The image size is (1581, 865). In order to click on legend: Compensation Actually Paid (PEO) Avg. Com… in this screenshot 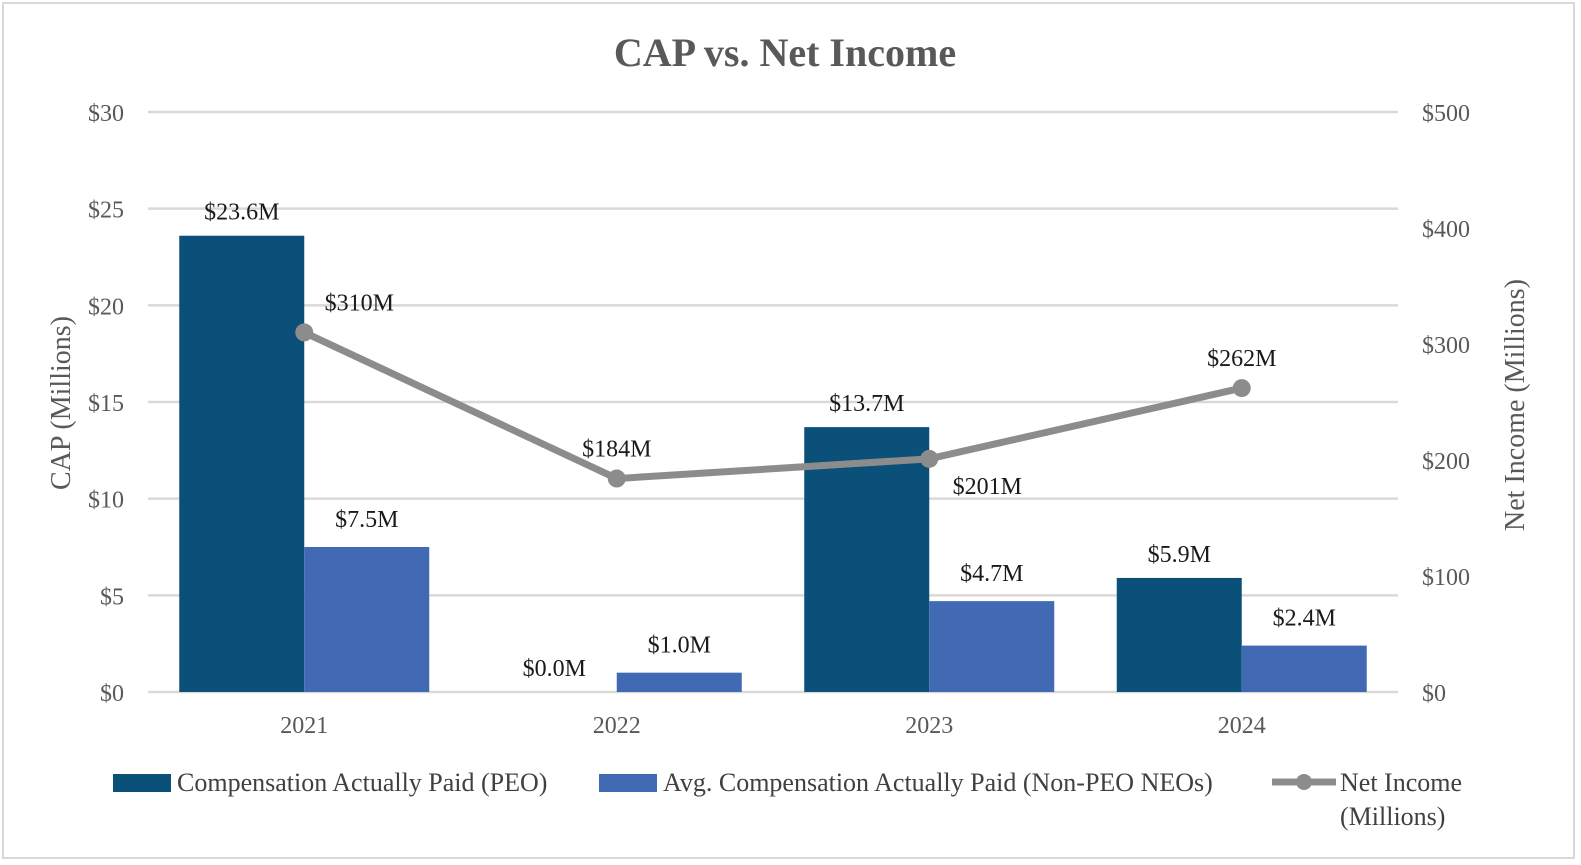, I will do `click(787, 799)`.